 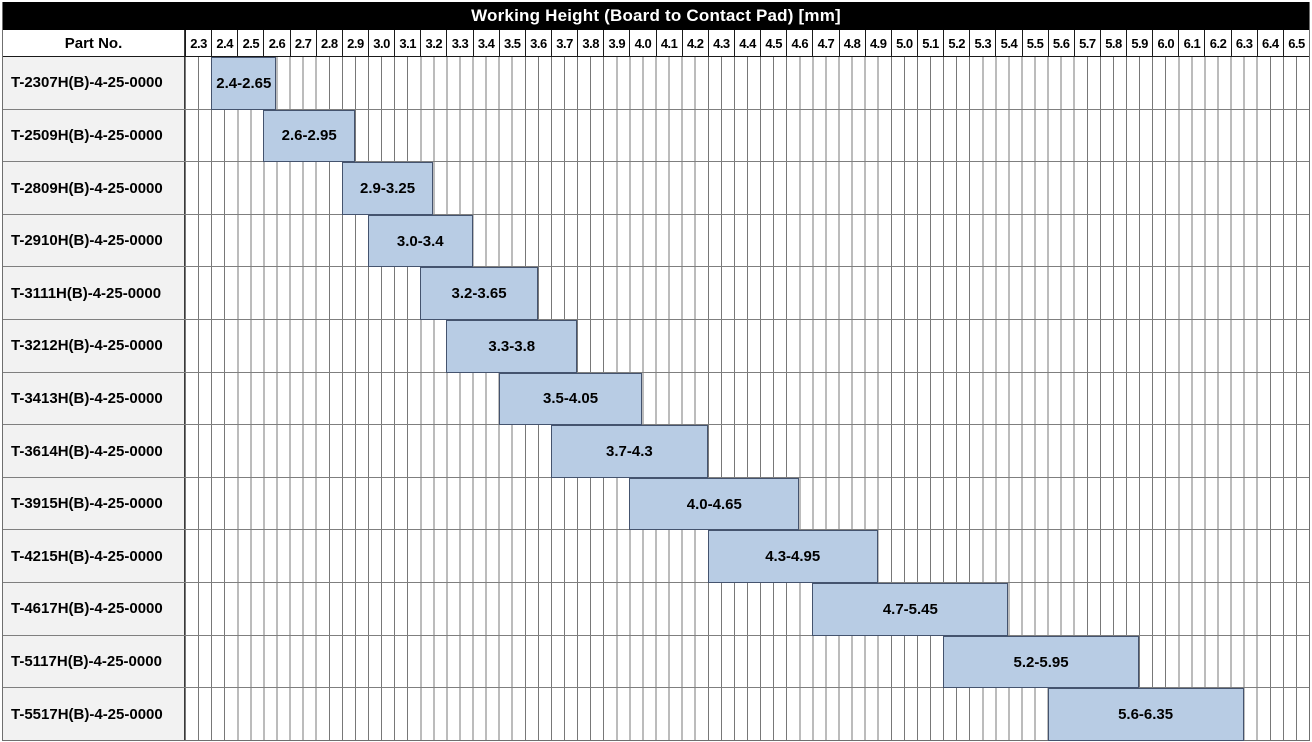 I want to click on range-label: 4.7-5.45, so click(x=910, y=609).